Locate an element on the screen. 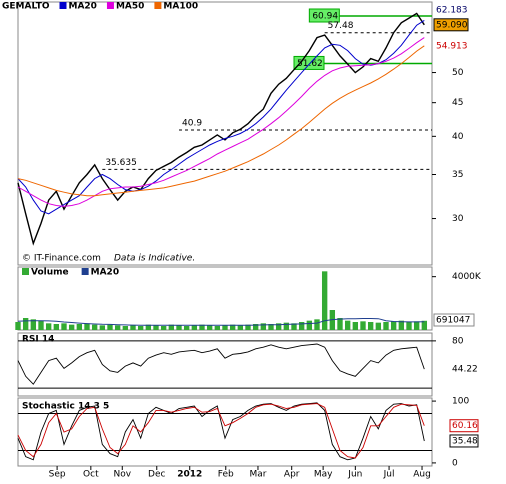  x-tick-label: Mar is located at coordinates (257, 475).